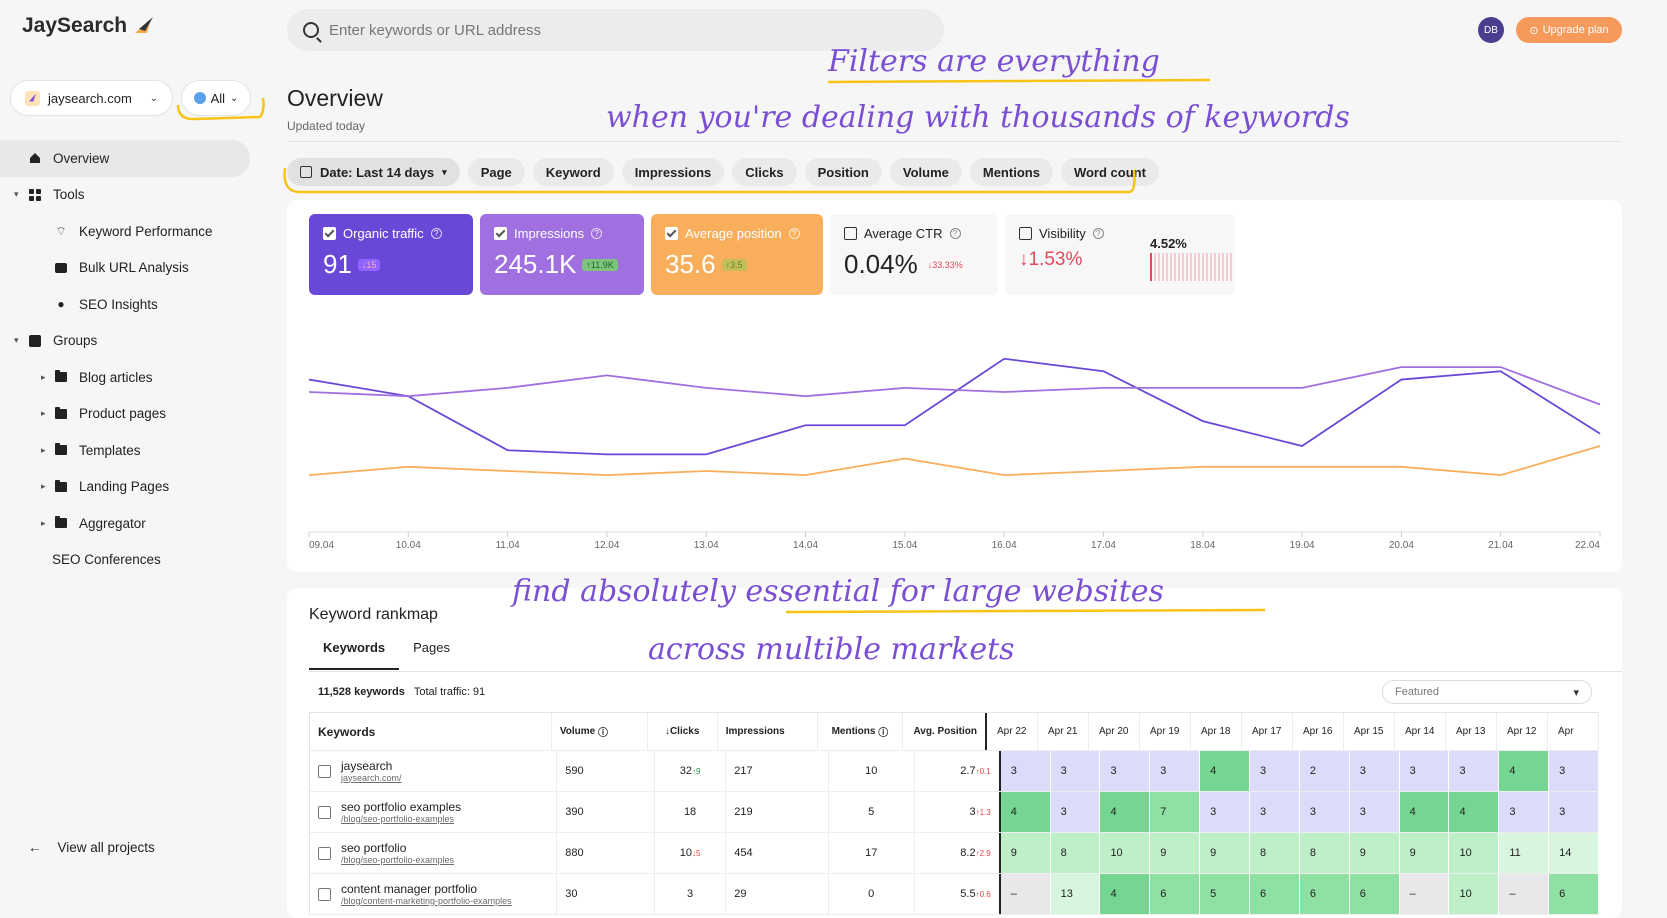 Image resolution: width=1667 pixels, height=918 pixels. What do you see at coordinates (945, 731) in the screenshot?
I see `col-avg-position: Avg. Position` at bounding box center [945, 731].